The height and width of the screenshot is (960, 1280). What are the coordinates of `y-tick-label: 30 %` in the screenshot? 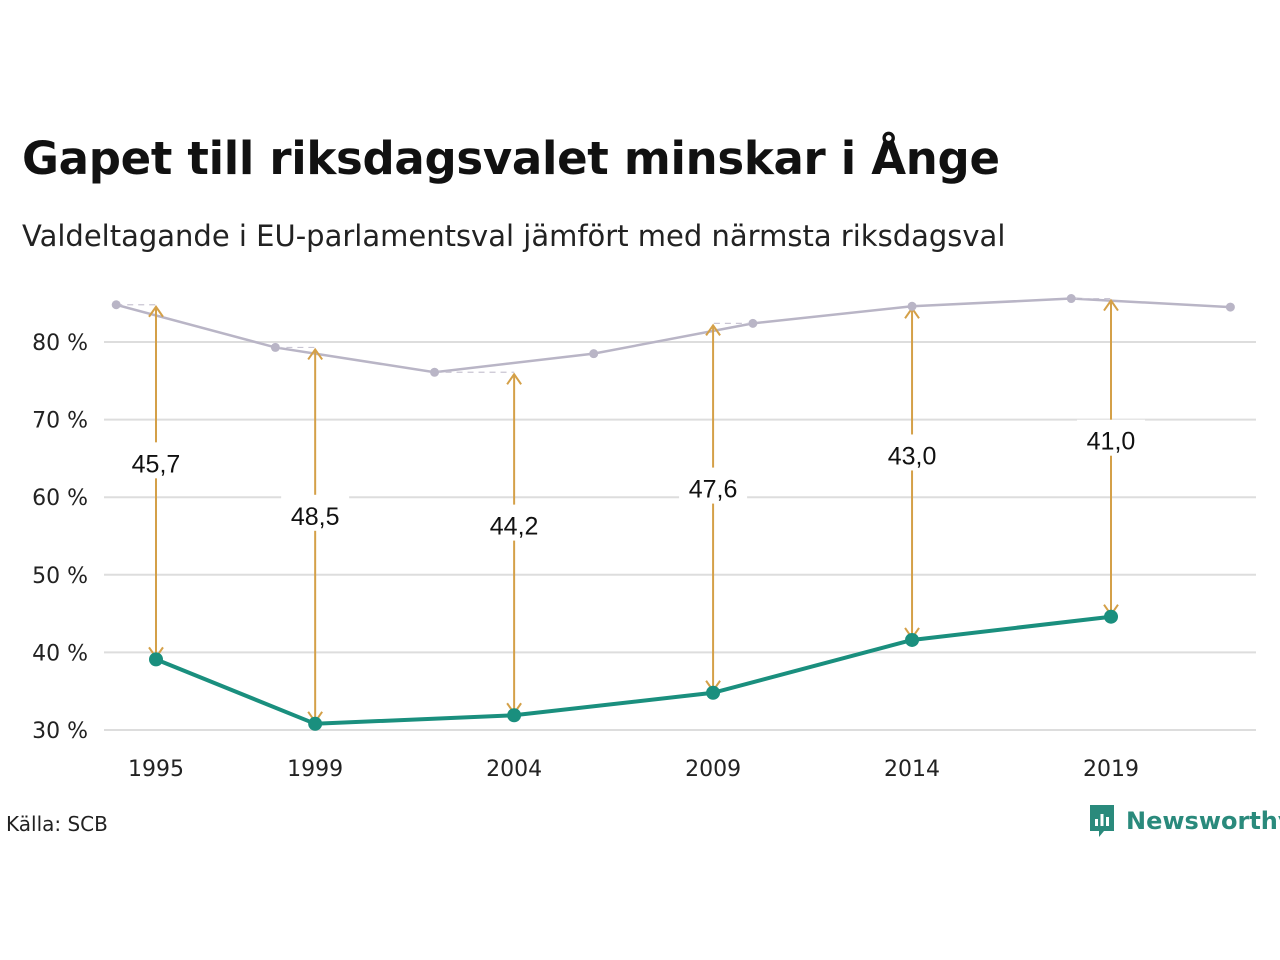 It's located at (60, 731).